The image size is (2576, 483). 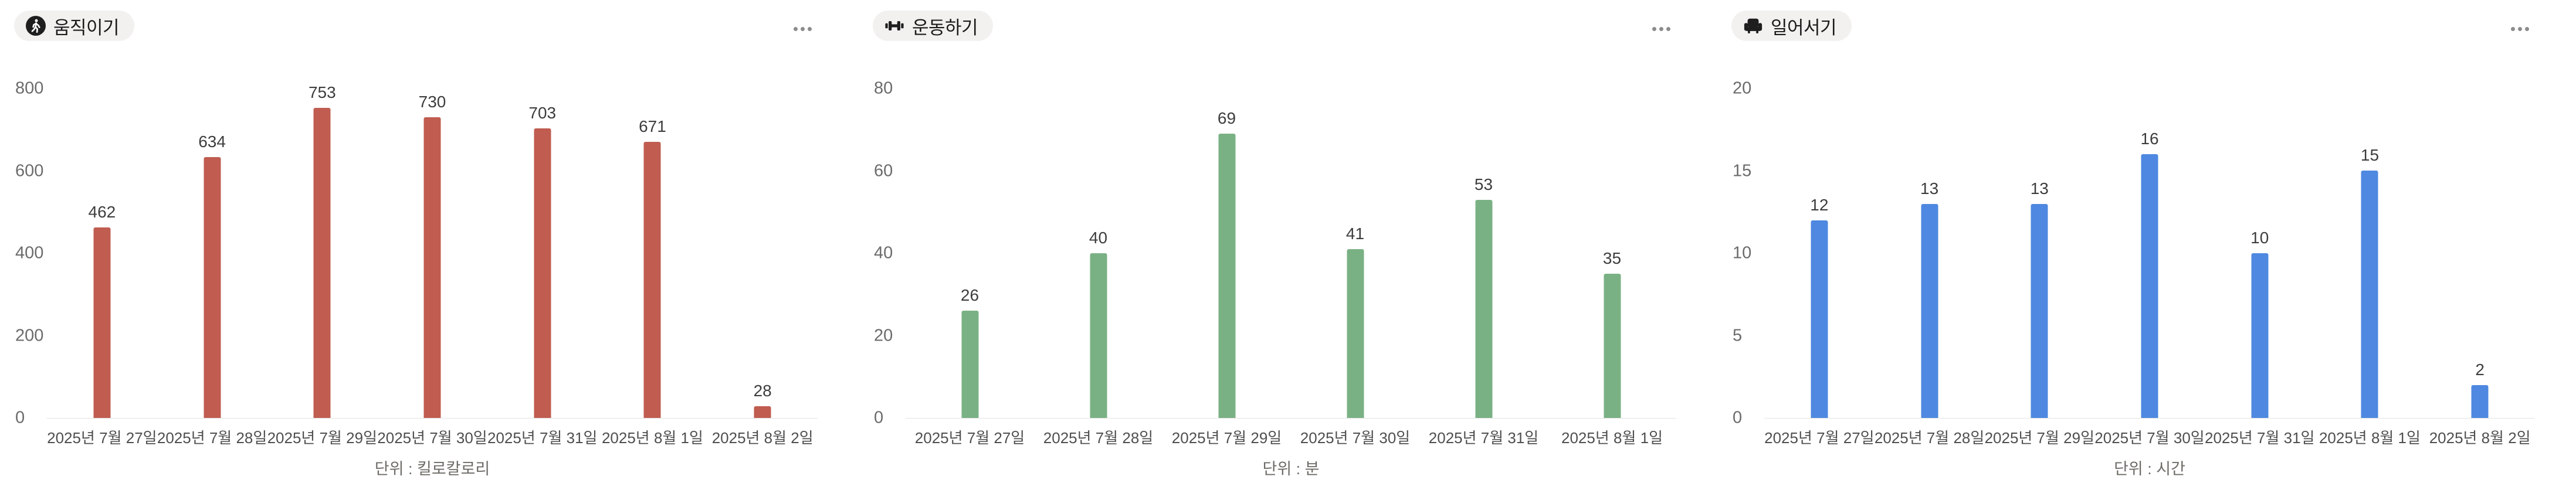 I want to click on bar-column: 671, so click(x=653, y=254).